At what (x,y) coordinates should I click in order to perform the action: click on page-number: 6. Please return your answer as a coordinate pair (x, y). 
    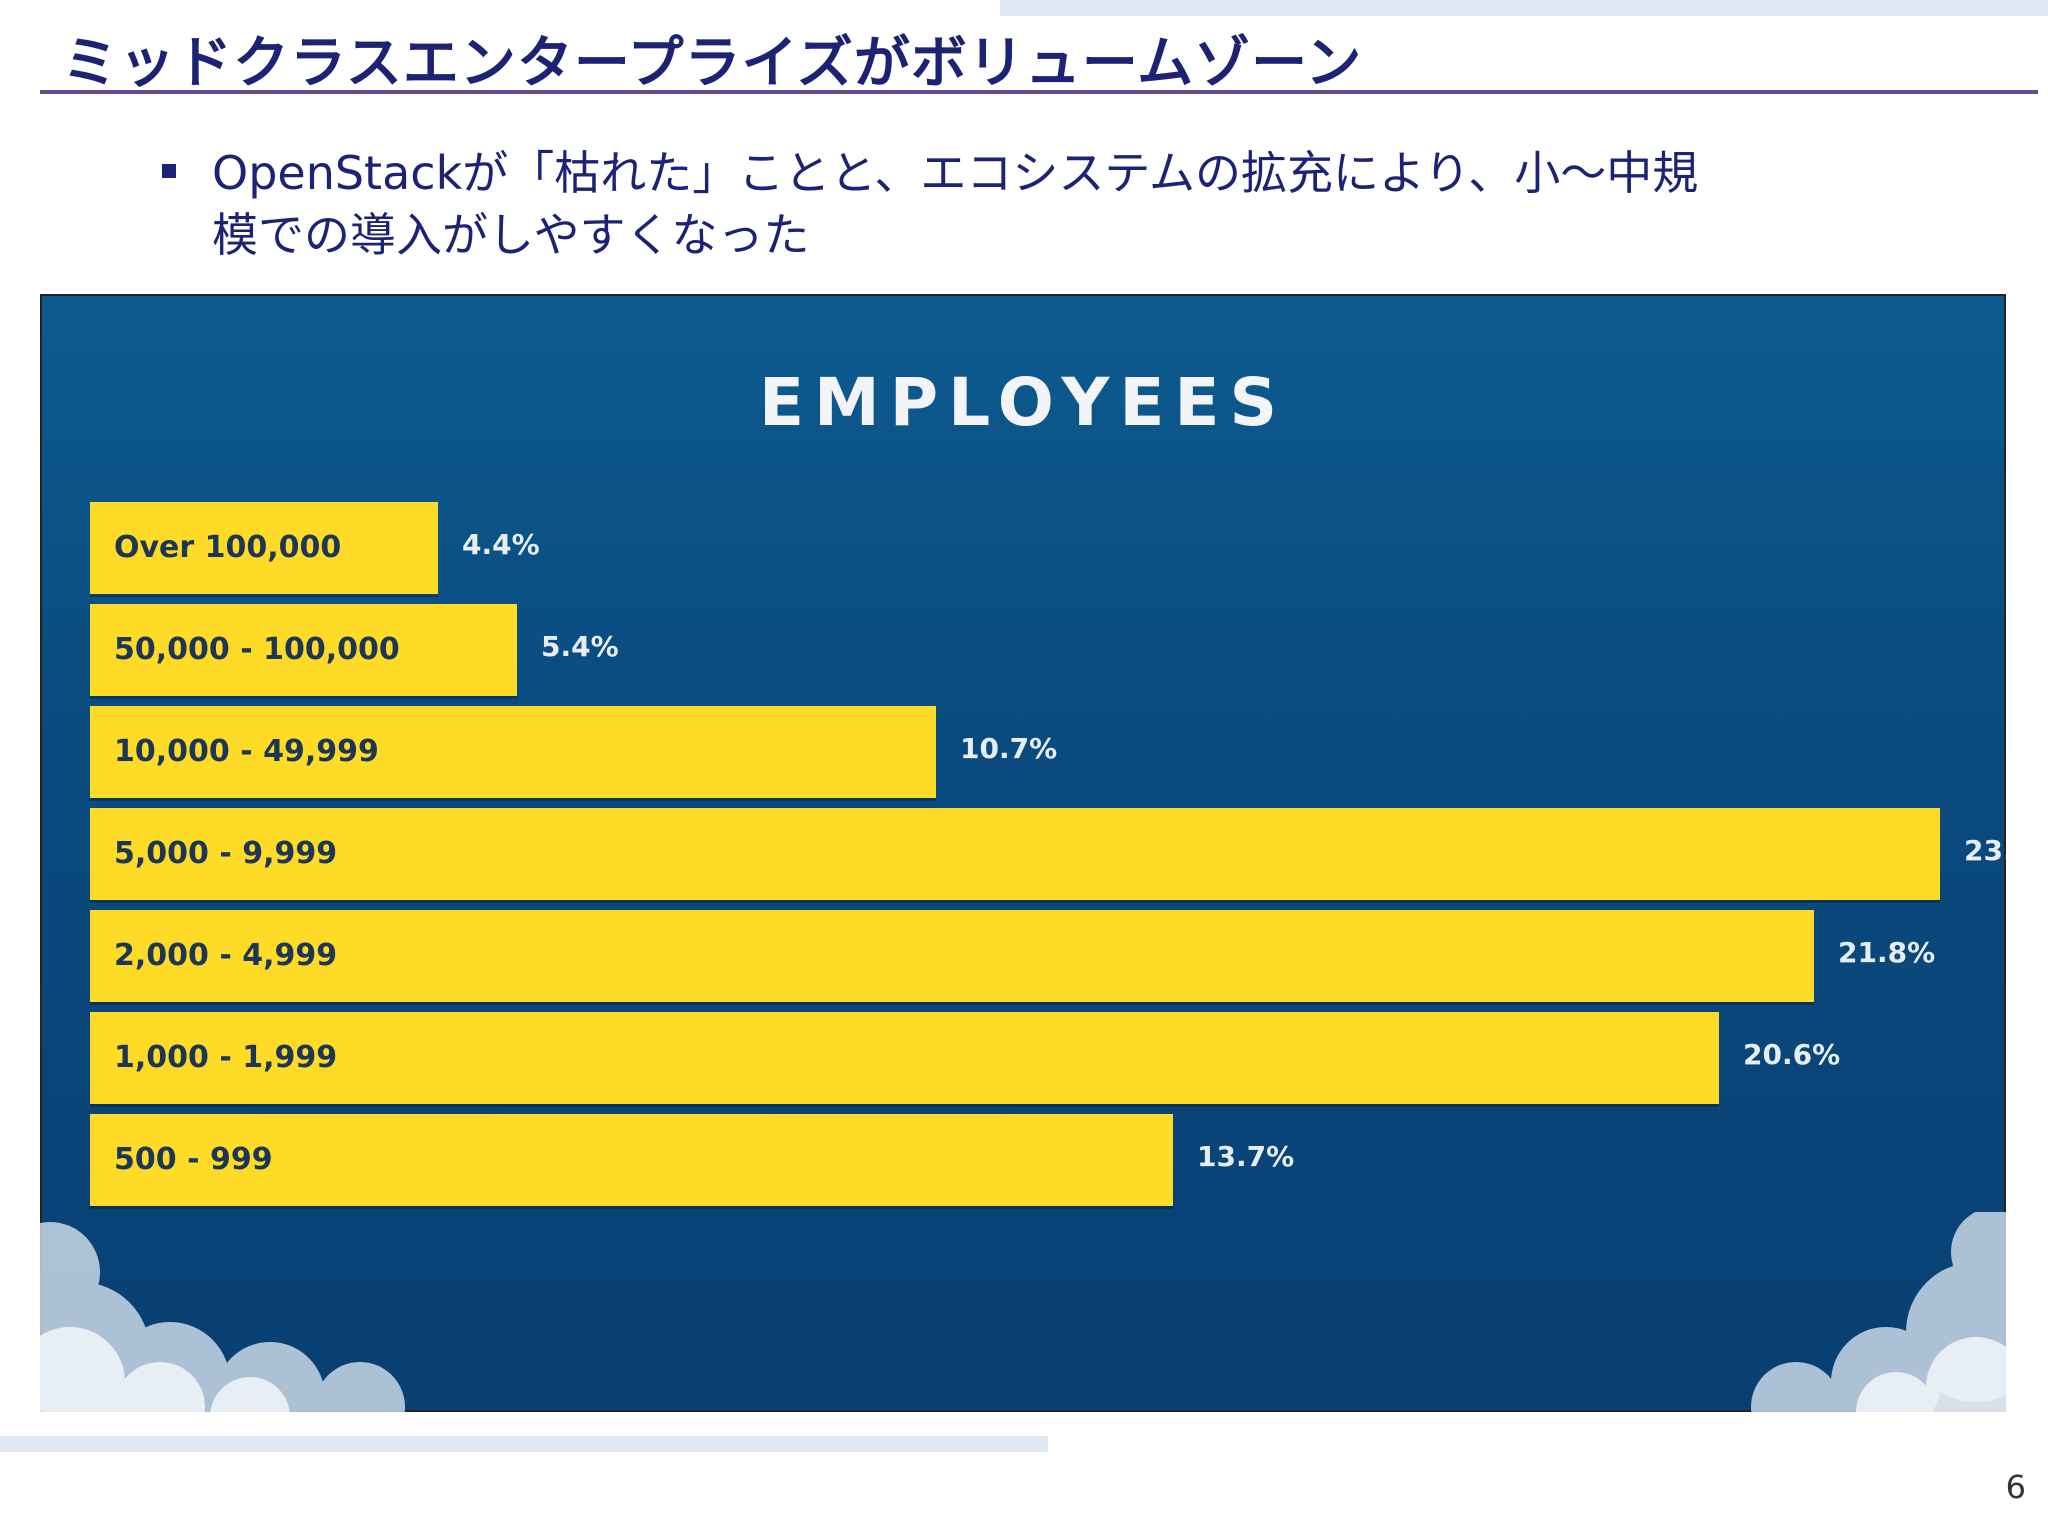
    Looking at the image, I should click on (2015, 1487).